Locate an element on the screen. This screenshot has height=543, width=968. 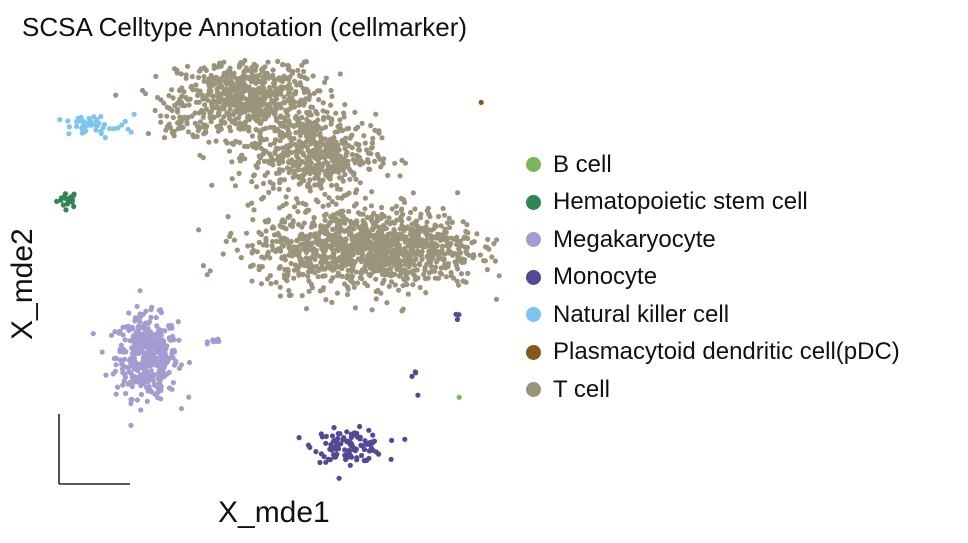
y-axis-label: X_mde2 is located at coordinates (22, 284).